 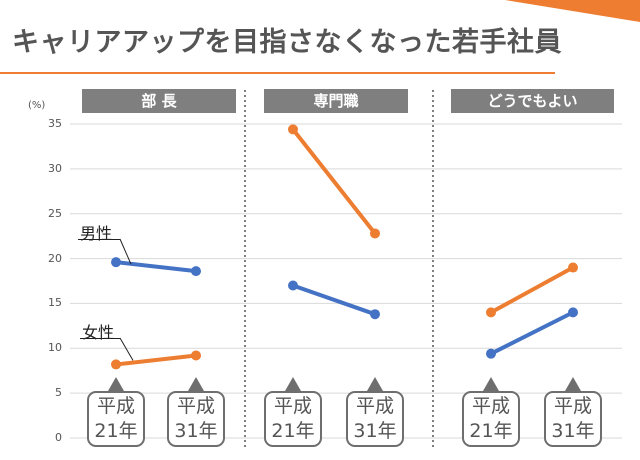 What do you see at coordinates (126, 349) in the screenshot?
I see `series-label-female-leader` at bounding box center [126, 349].